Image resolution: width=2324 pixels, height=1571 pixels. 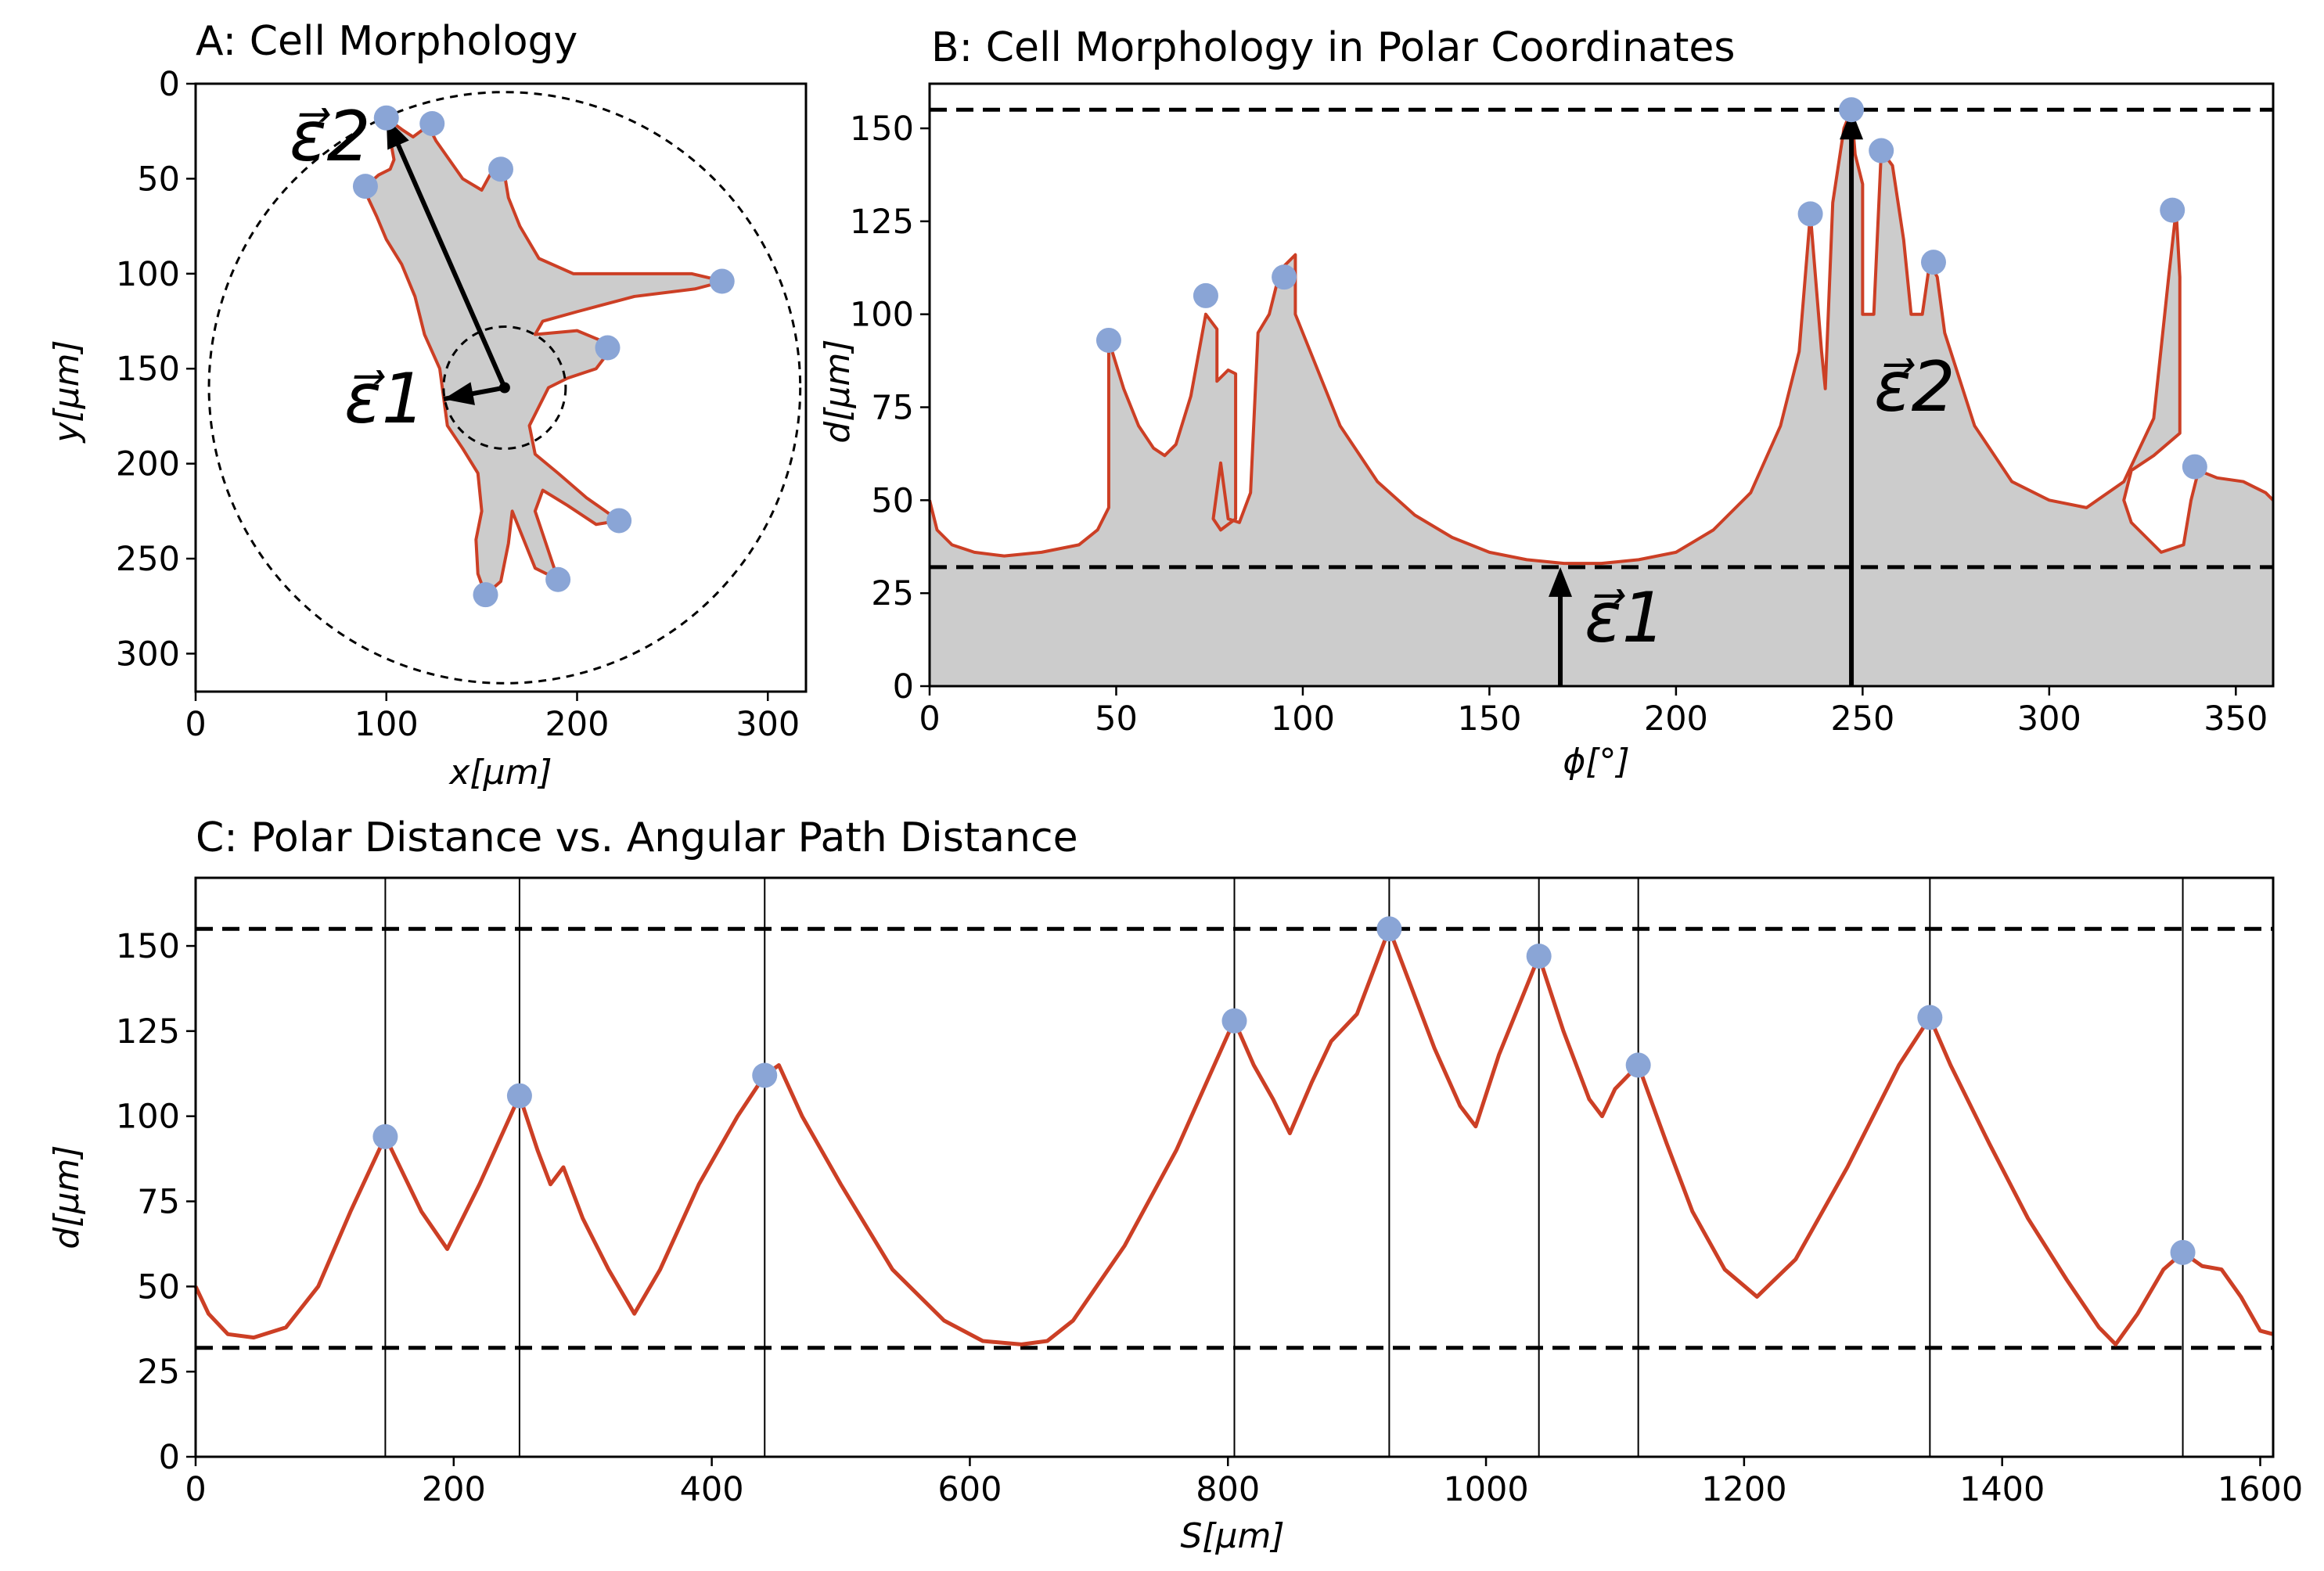 What do you see at coordinates (386, 724) in the screenshot?
I see `panel-a-xtick-label: 100` at bounding box center [386, 724].